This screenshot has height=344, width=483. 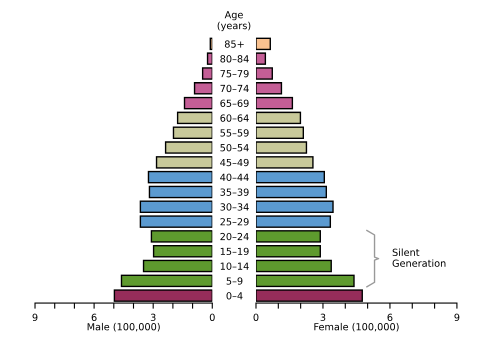 I want to click on y-tick-label: 80–84, so click(x=234, y=59).